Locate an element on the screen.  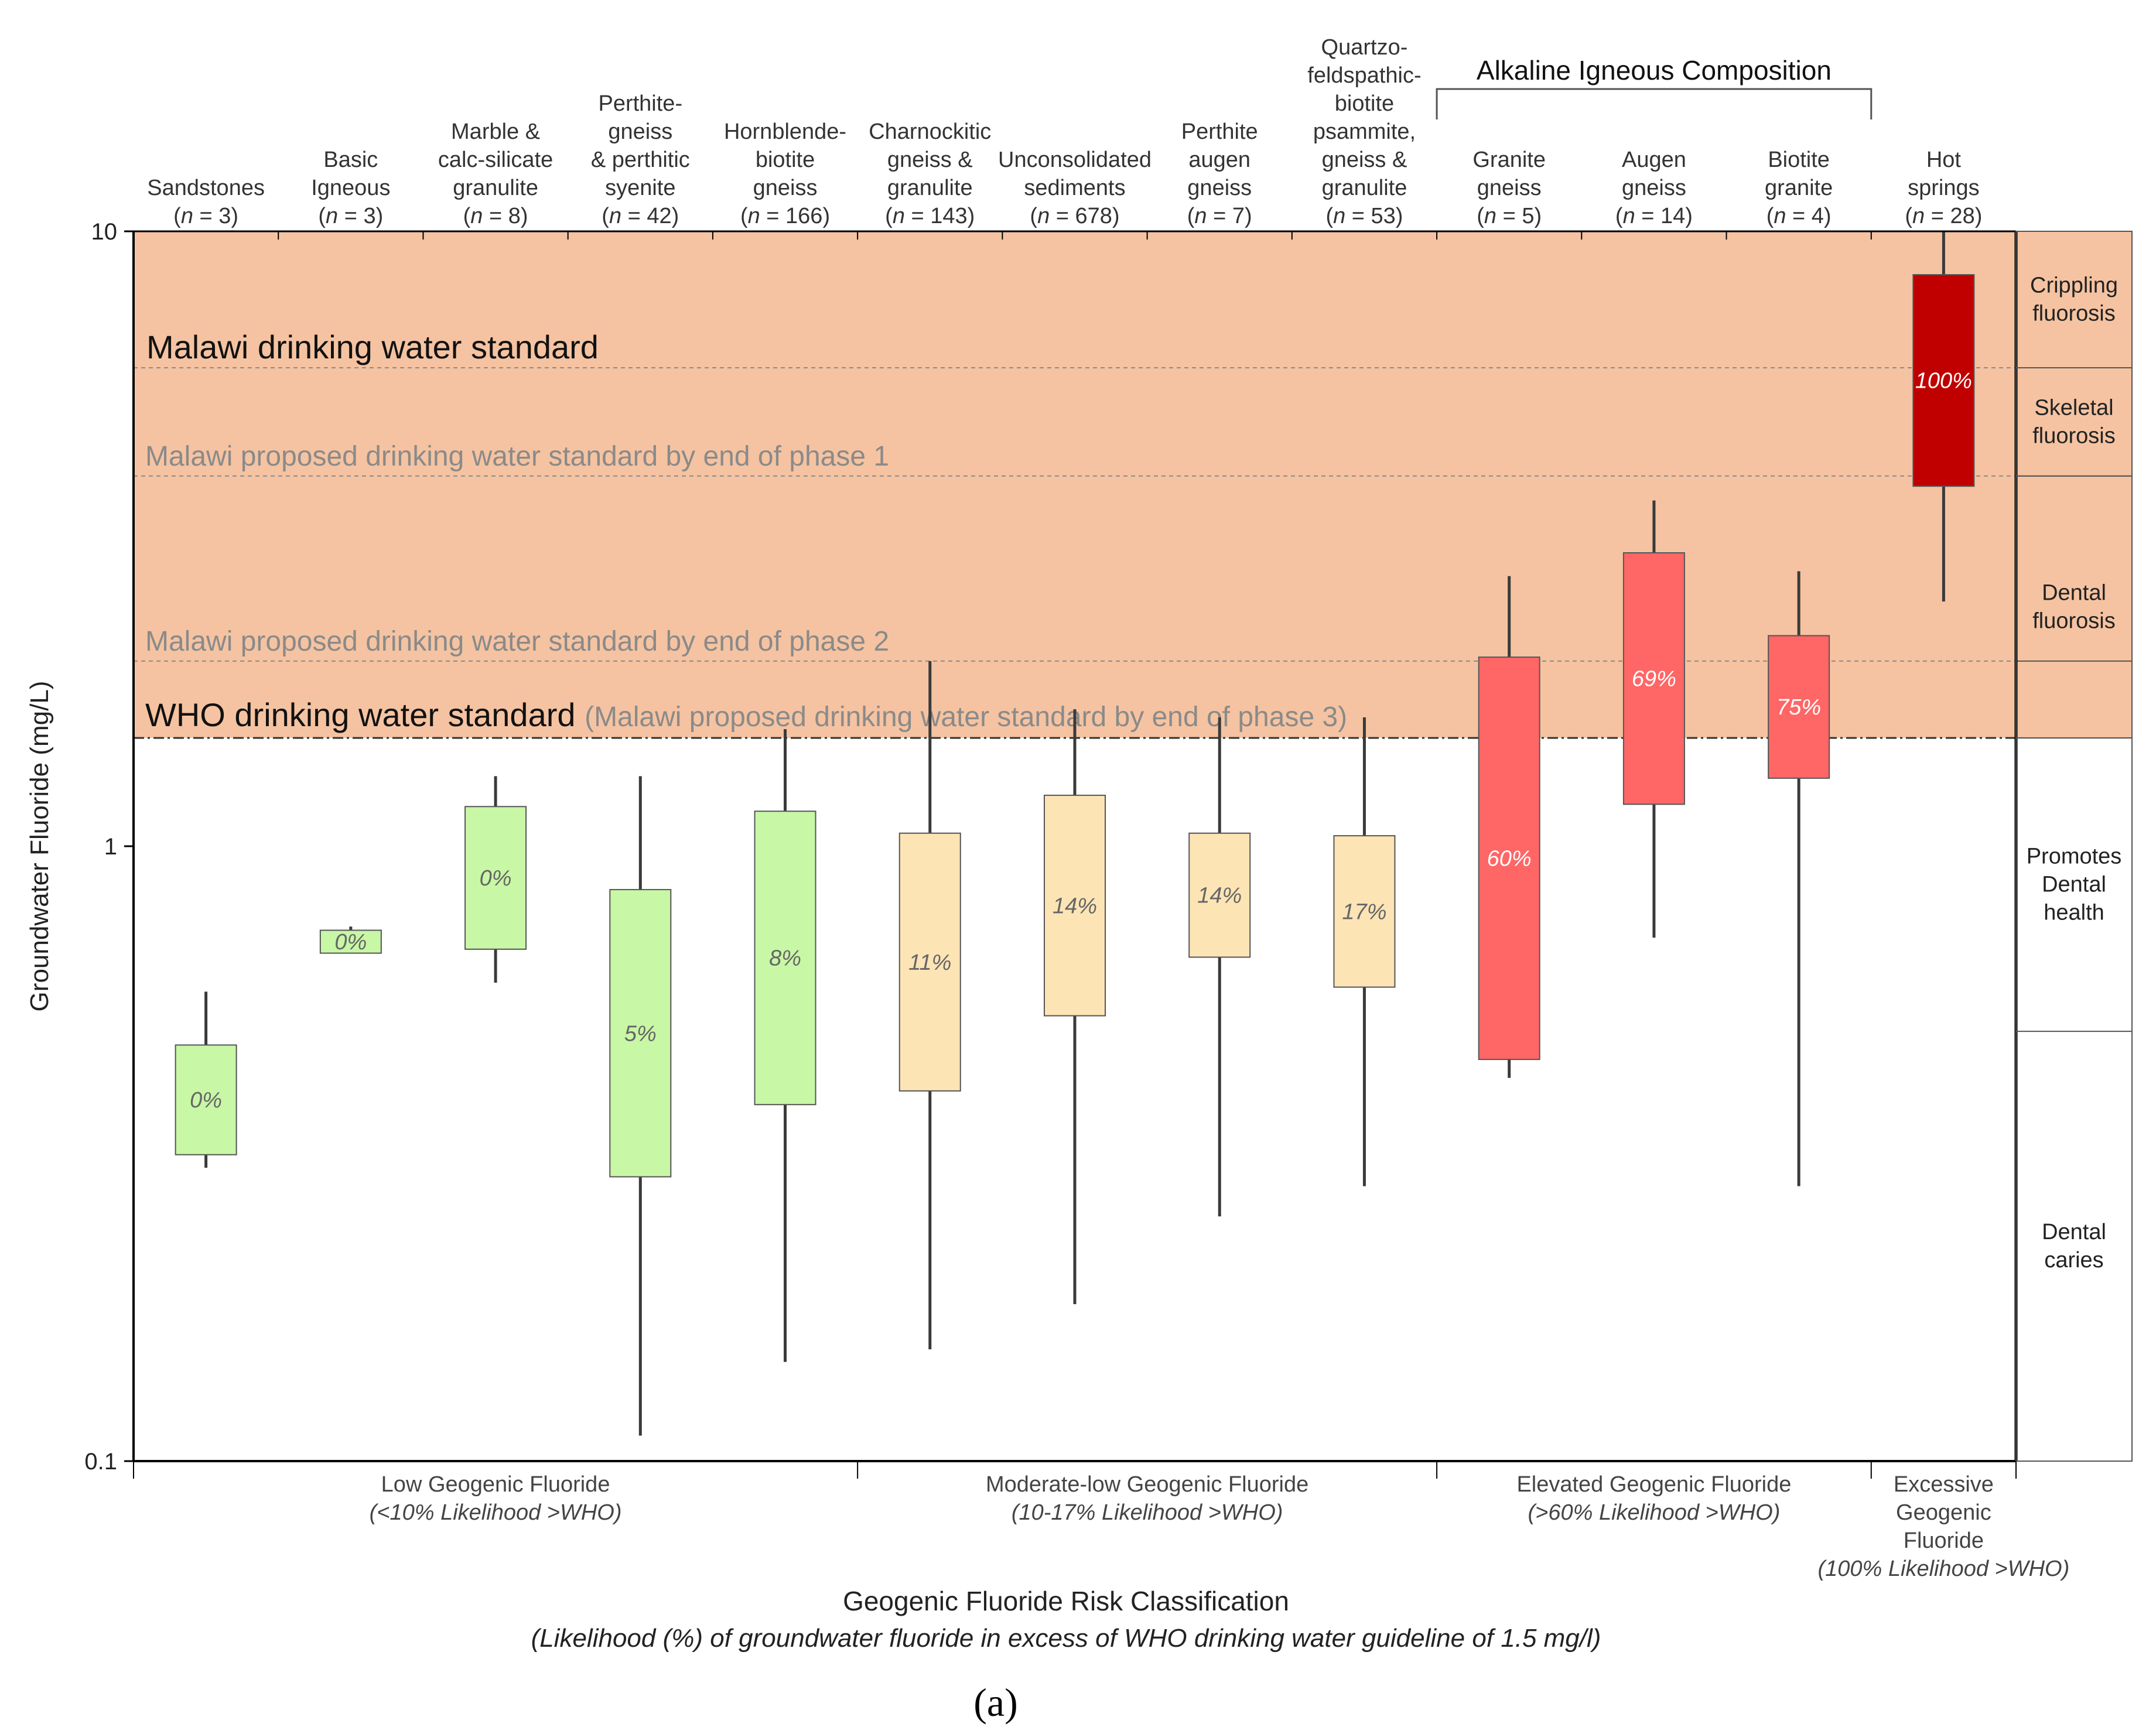
box-4: 8% is located at coordinates (785, 1045).